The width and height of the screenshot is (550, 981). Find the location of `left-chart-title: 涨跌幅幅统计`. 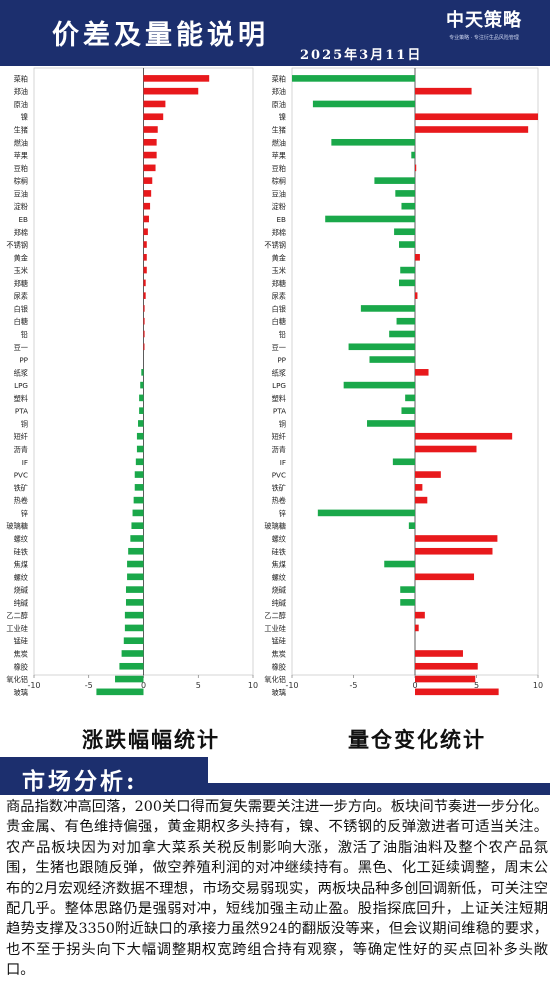

left-chart-title: 涨跌幅幅统计 is located at coordinates (151, 739).